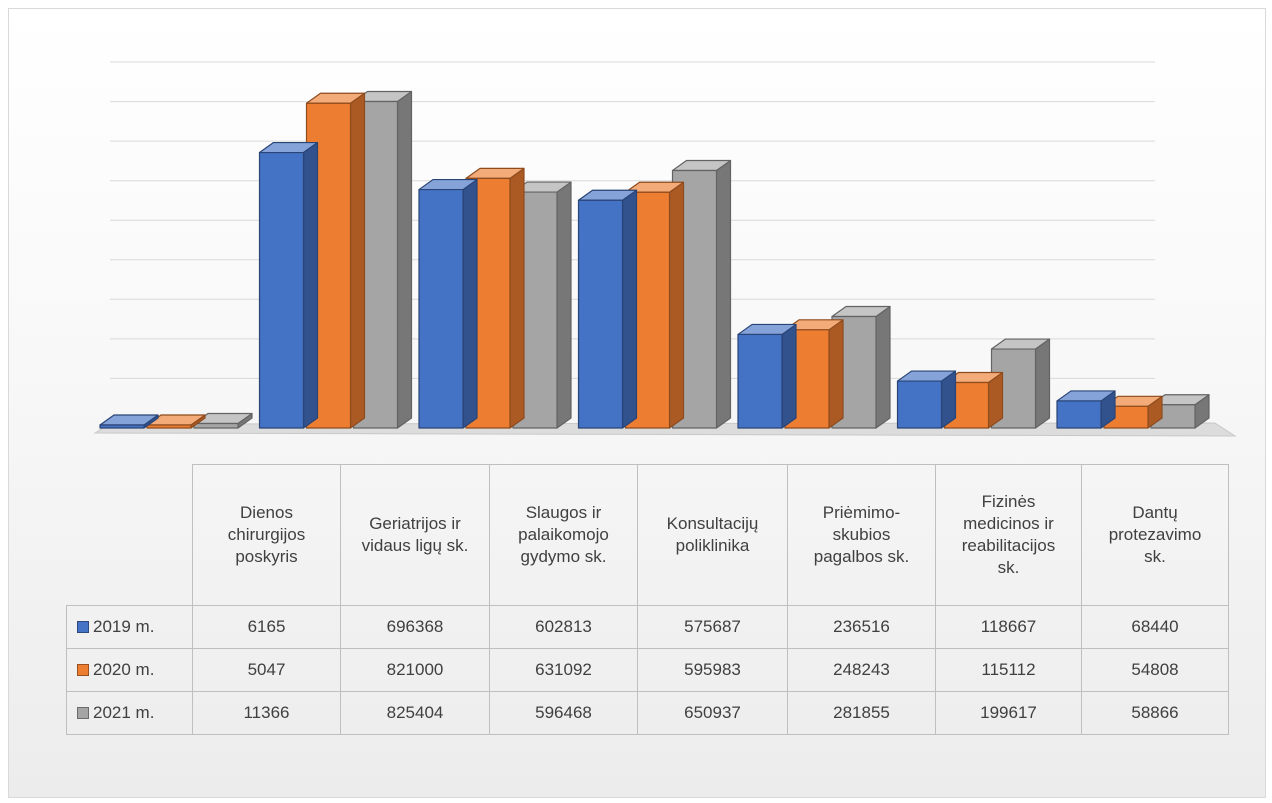 The width and height of the screenshot is (1272, 803). Describe the element at coordinates (861, 512) in the screenshot. I see `category-label-line: Priėmimo-` at that location.